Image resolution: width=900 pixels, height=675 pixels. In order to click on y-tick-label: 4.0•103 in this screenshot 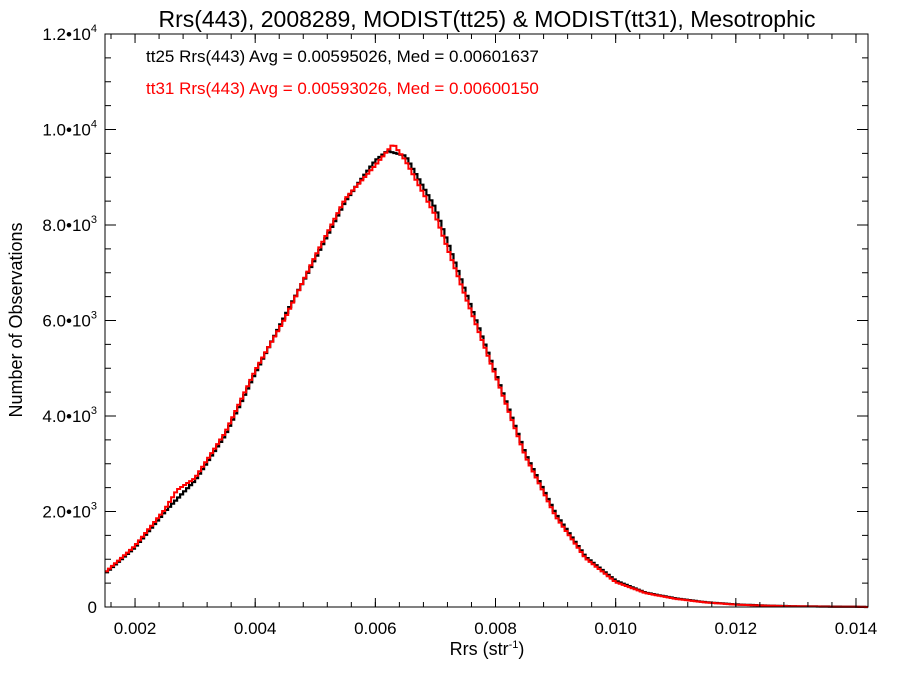, I will do `click(69, 415)`.